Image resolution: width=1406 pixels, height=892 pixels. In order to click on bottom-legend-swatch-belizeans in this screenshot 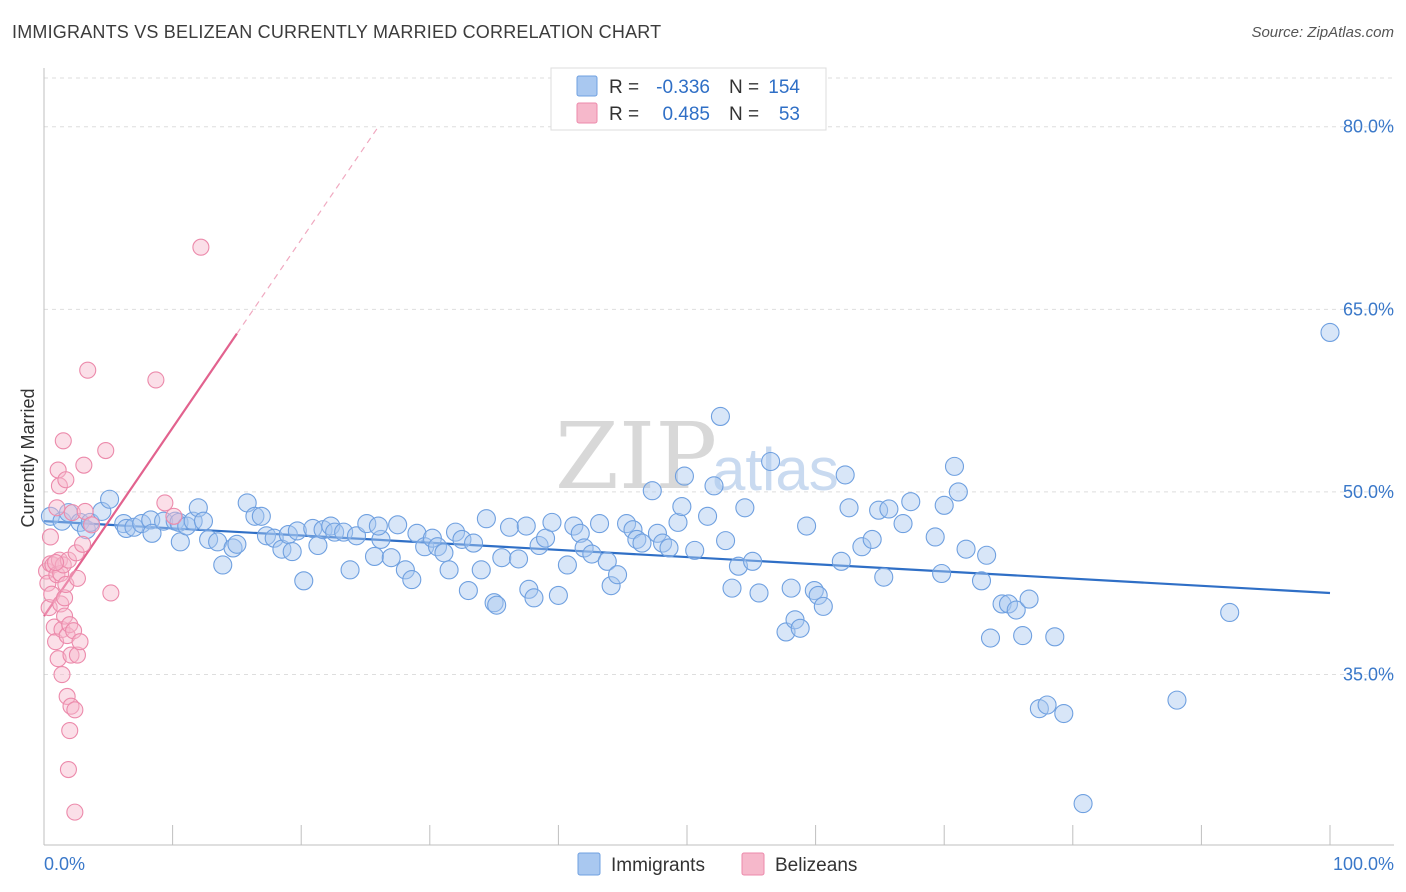, I will do `click(753, 864)`.